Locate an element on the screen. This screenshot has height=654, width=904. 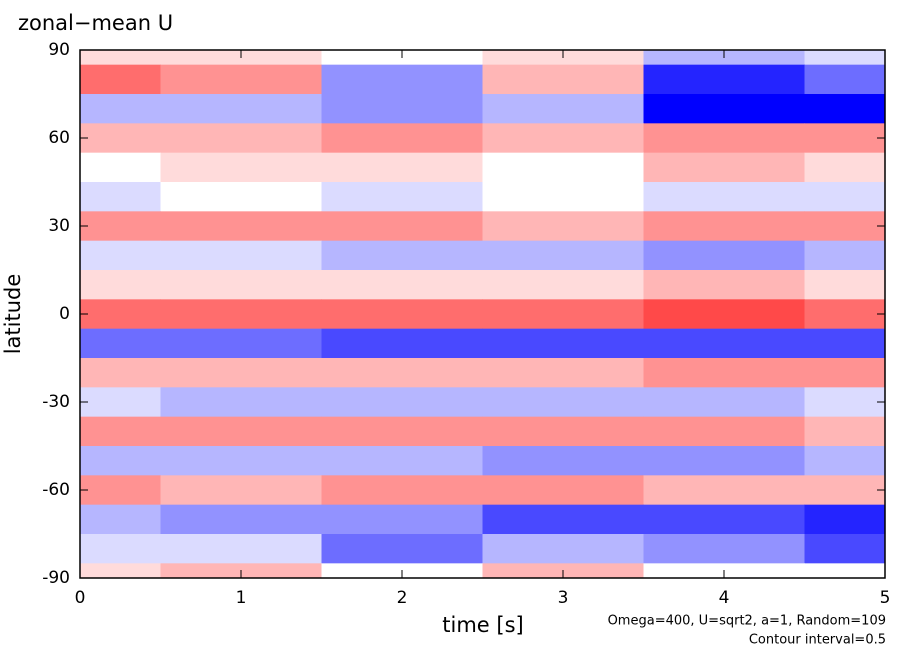
y-tick-label: 90 is located at coordinates (59, 50).